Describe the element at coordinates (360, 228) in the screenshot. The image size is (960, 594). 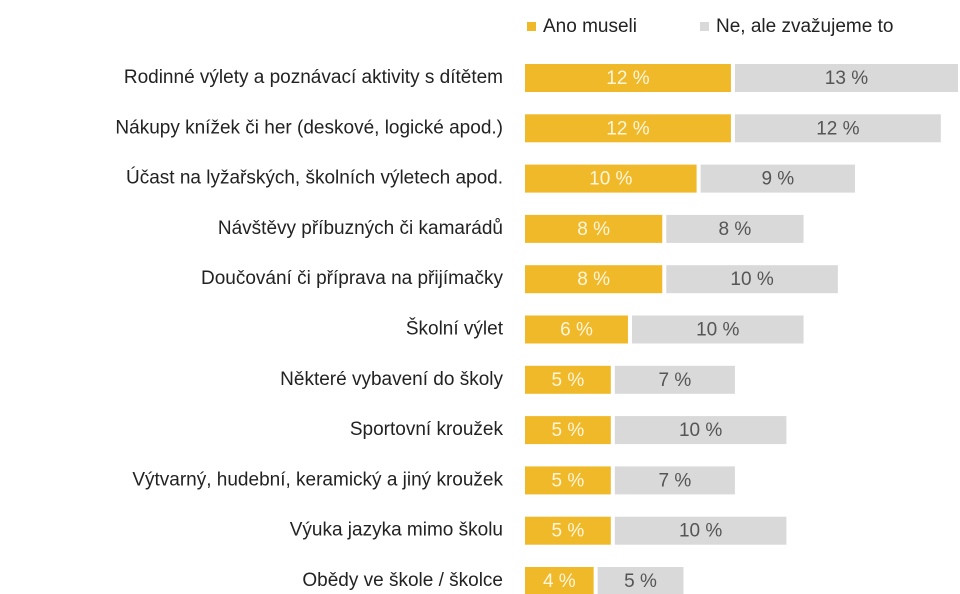
I see `category-label: Návštěvy příbuzných či kamarádů` at that location.